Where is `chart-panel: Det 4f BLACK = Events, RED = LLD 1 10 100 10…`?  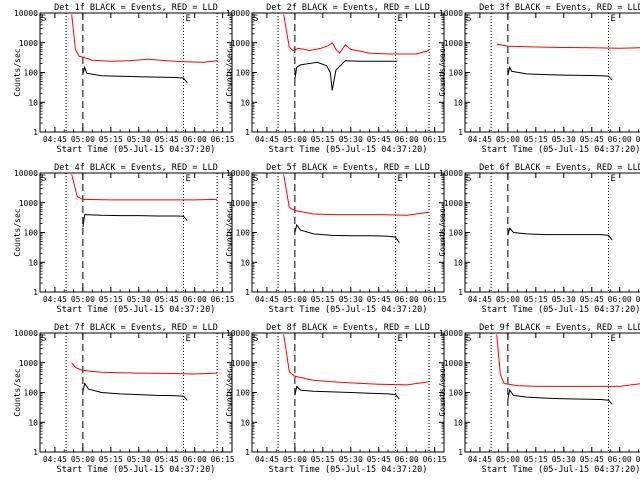 chart-panel: Det 4f BLACK = Events, RED = LLD 1 10 100 10… is located at coordinates (124, 239).